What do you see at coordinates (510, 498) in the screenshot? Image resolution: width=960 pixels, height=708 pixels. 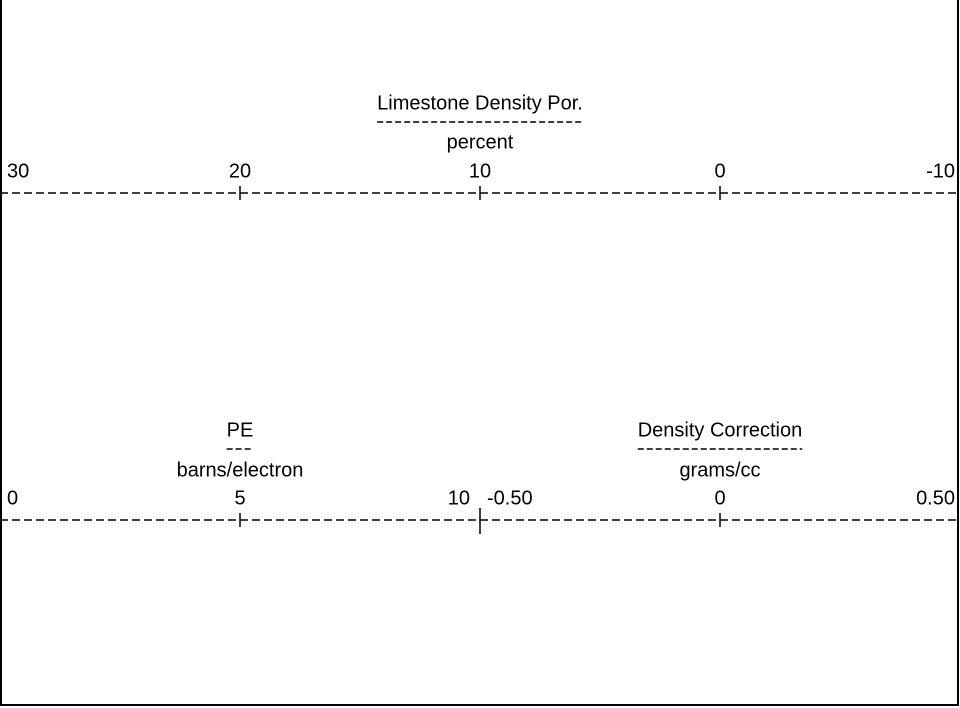 I see `tick-label: -0.50` at bounding box center [510, 498].